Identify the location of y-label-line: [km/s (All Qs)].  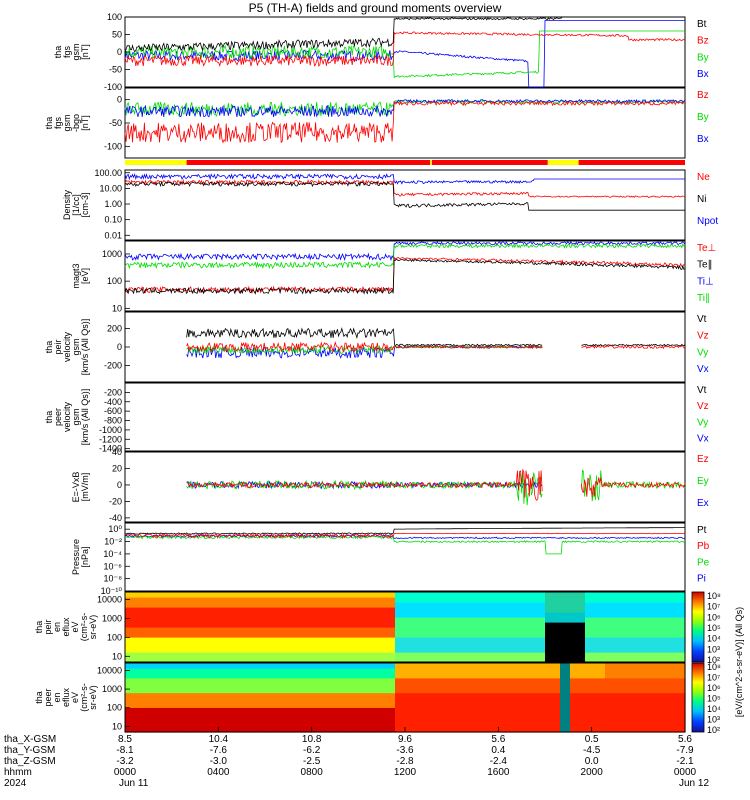
(85, 347).